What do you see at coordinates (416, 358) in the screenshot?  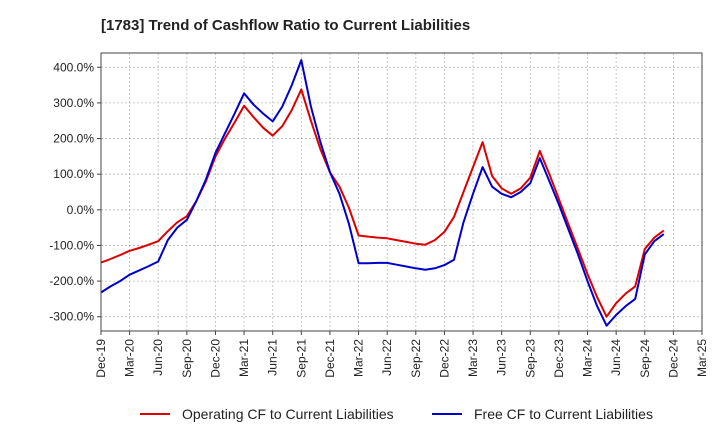 I see `x-tick-label: Sep-22` at bounding box center [416, 358].